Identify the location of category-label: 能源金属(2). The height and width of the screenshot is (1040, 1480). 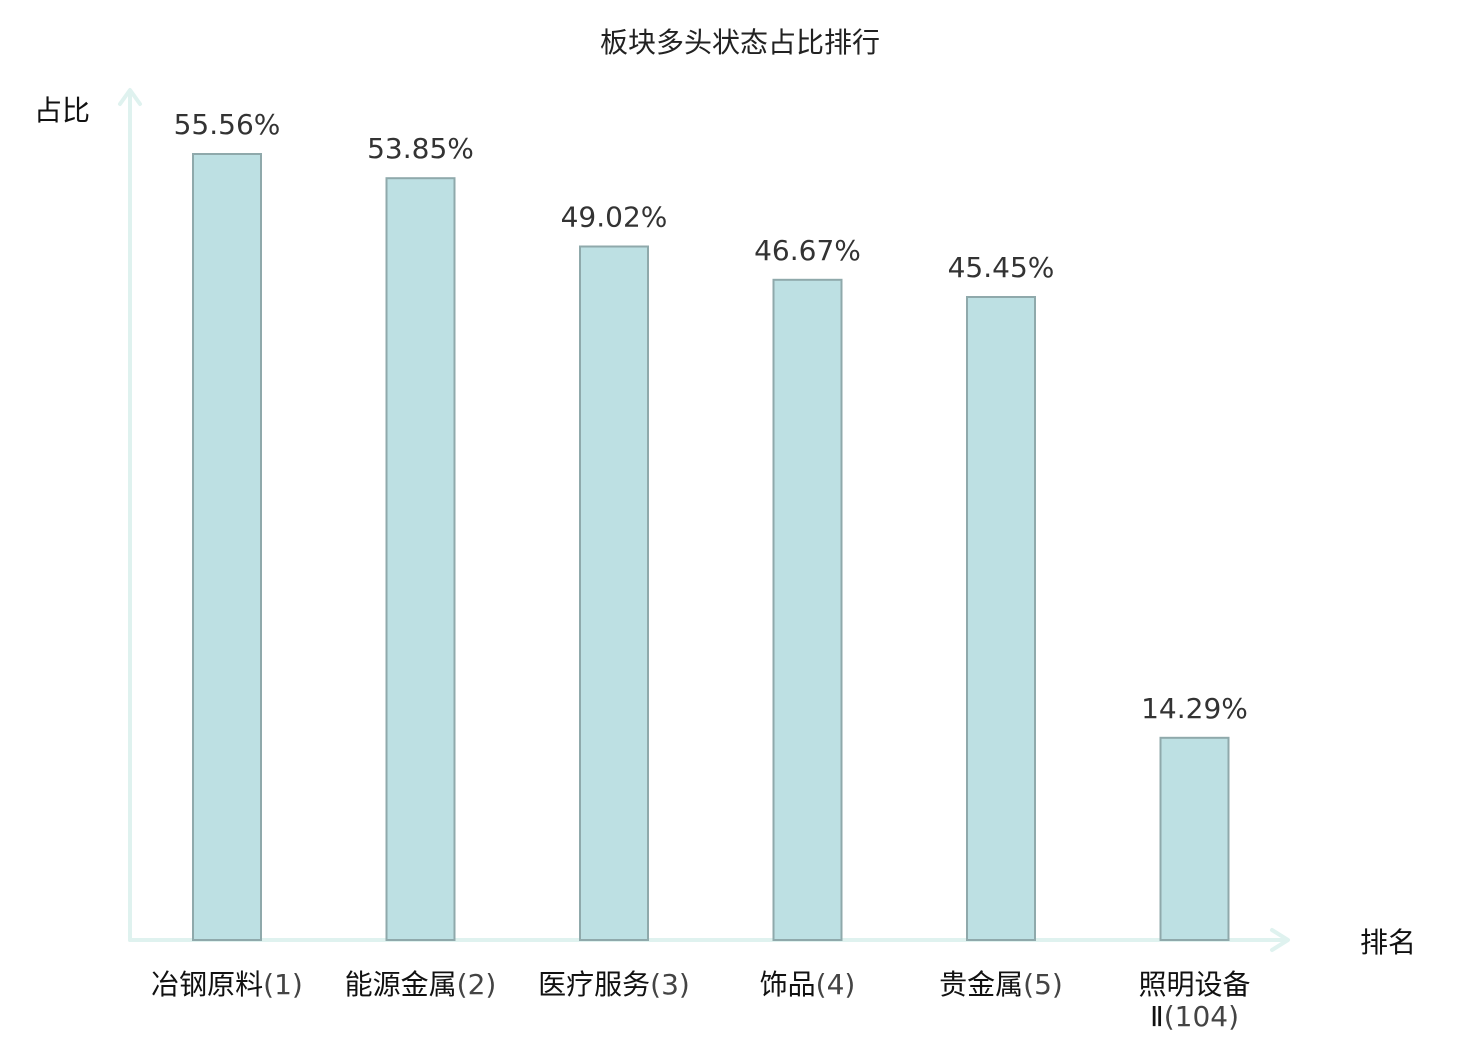
(421, 984).